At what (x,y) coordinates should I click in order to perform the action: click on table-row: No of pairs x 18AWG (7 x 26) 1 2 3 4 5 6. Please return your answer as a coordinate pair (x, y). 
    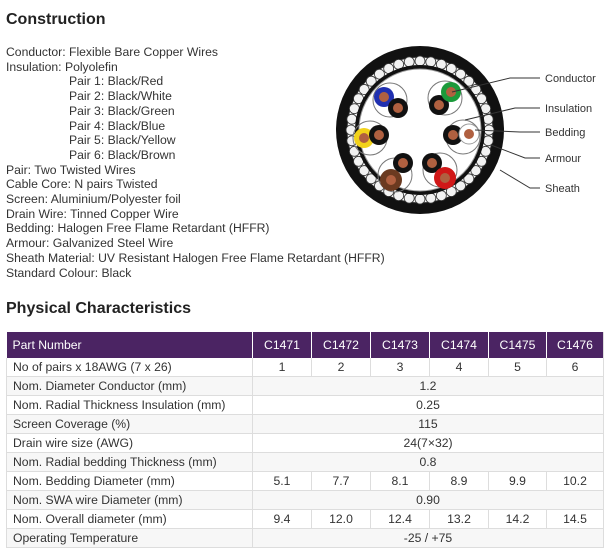
    Looking at the image, I should click on (305, 367).